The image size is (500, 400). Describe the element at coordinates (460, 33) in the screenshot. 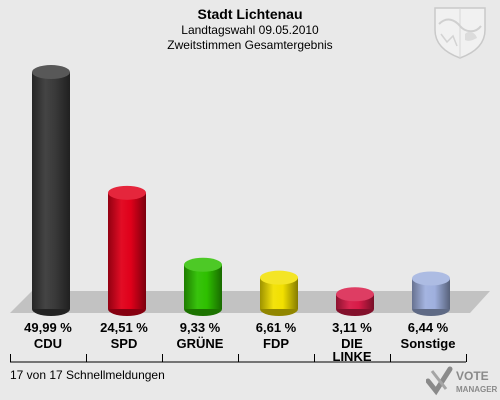

I see `coat-of-arms-icon` at that location.